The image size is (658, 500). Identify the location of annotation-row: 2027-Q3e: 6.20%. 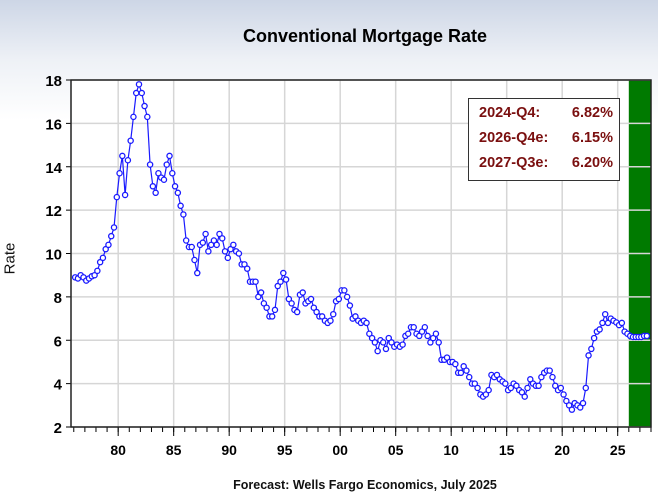
(546, 163).